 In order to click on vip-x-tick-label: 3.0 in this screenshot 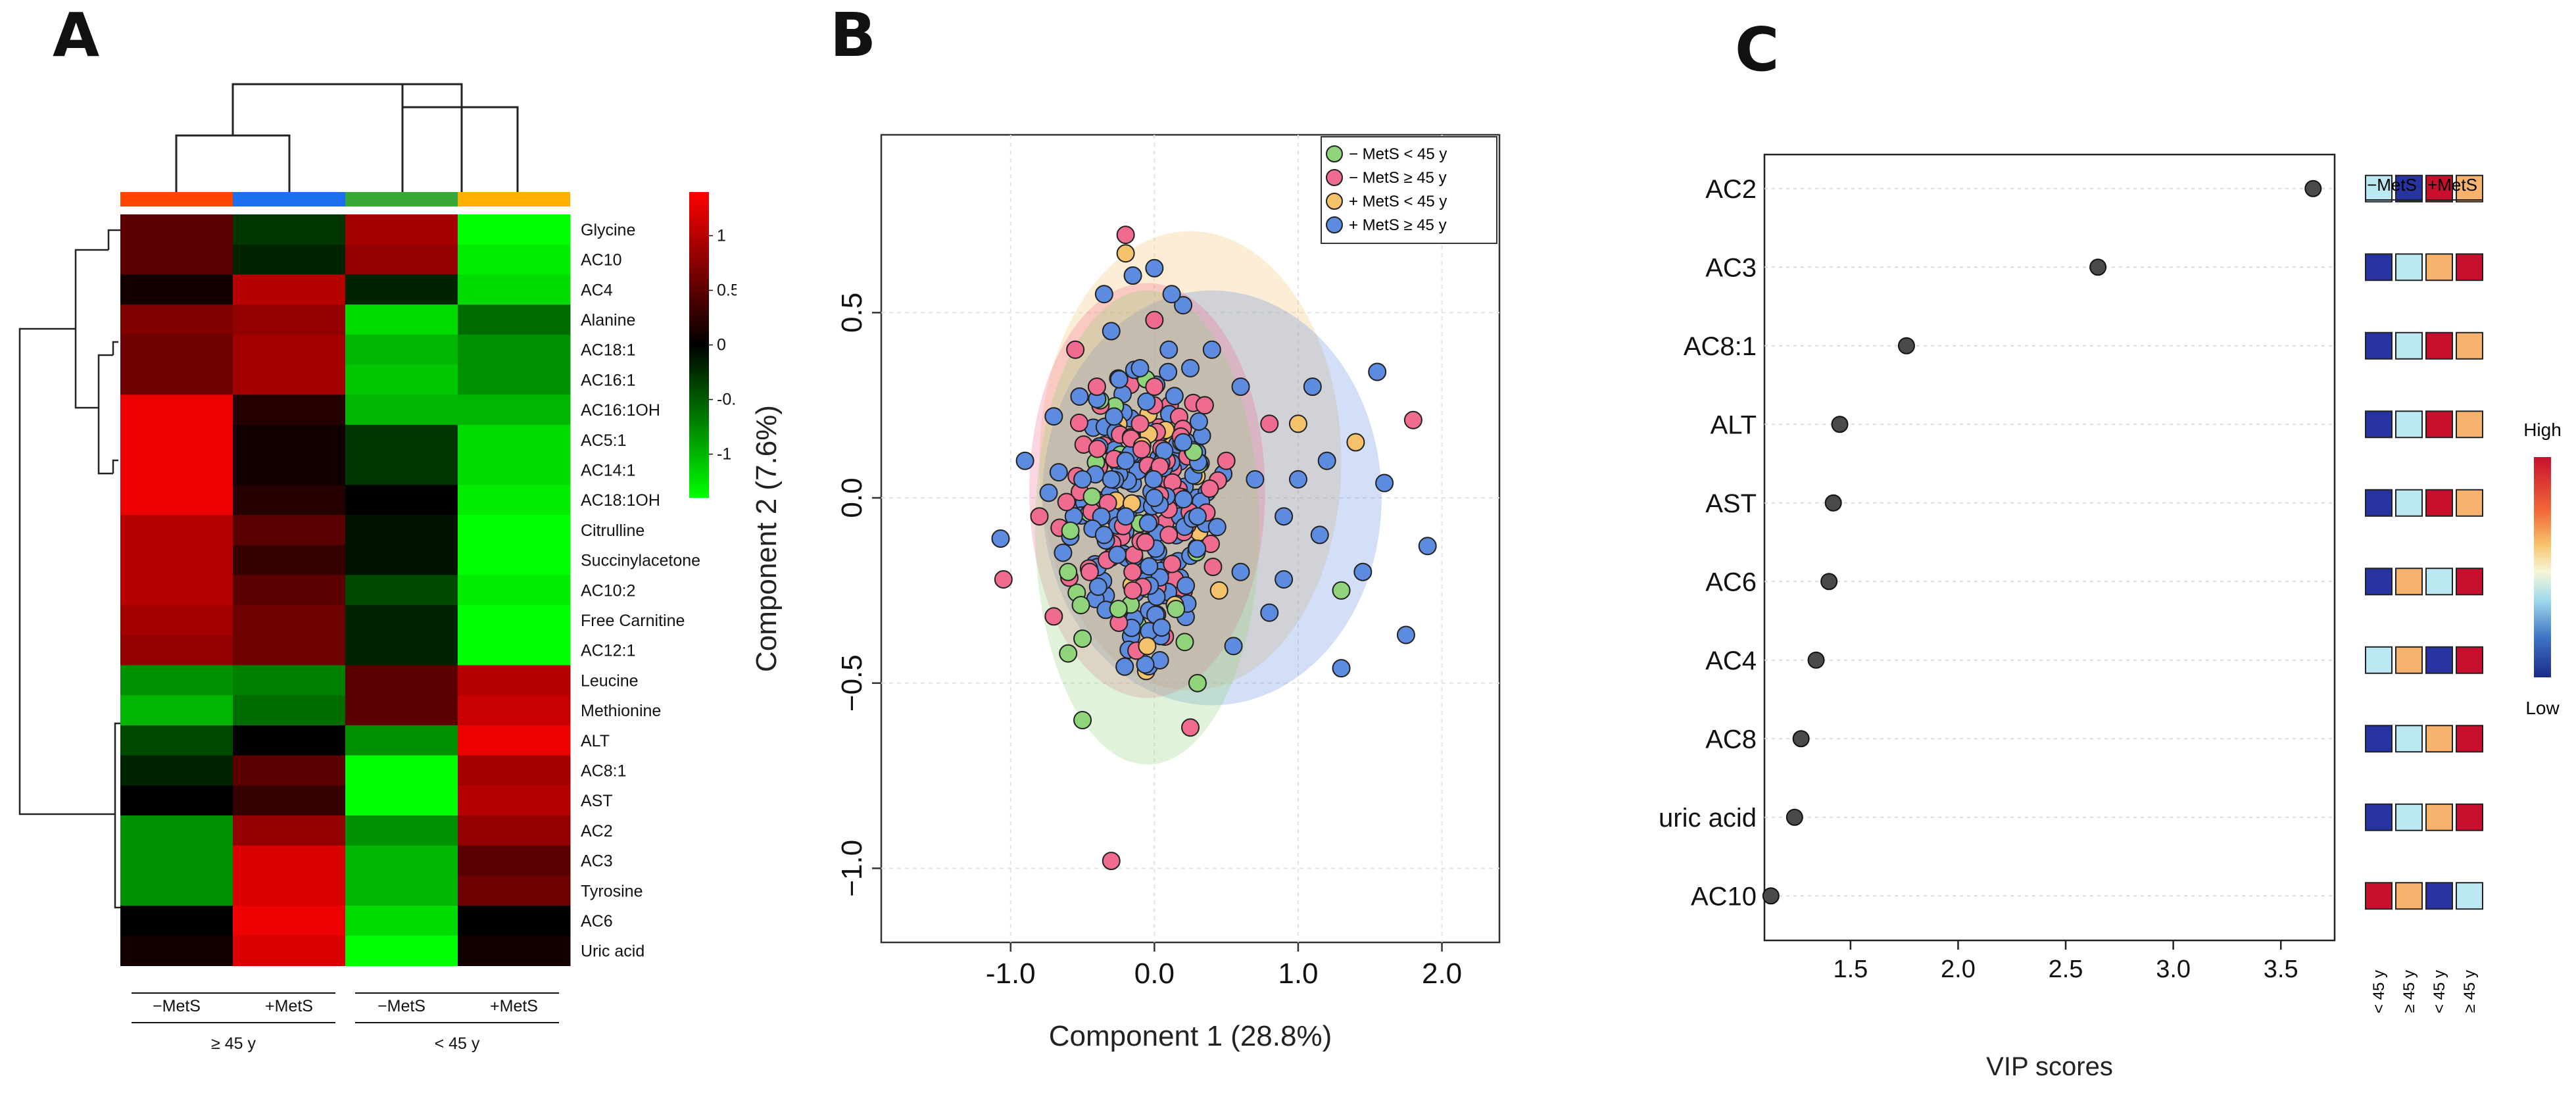, I will do `click(2173, 969)`.